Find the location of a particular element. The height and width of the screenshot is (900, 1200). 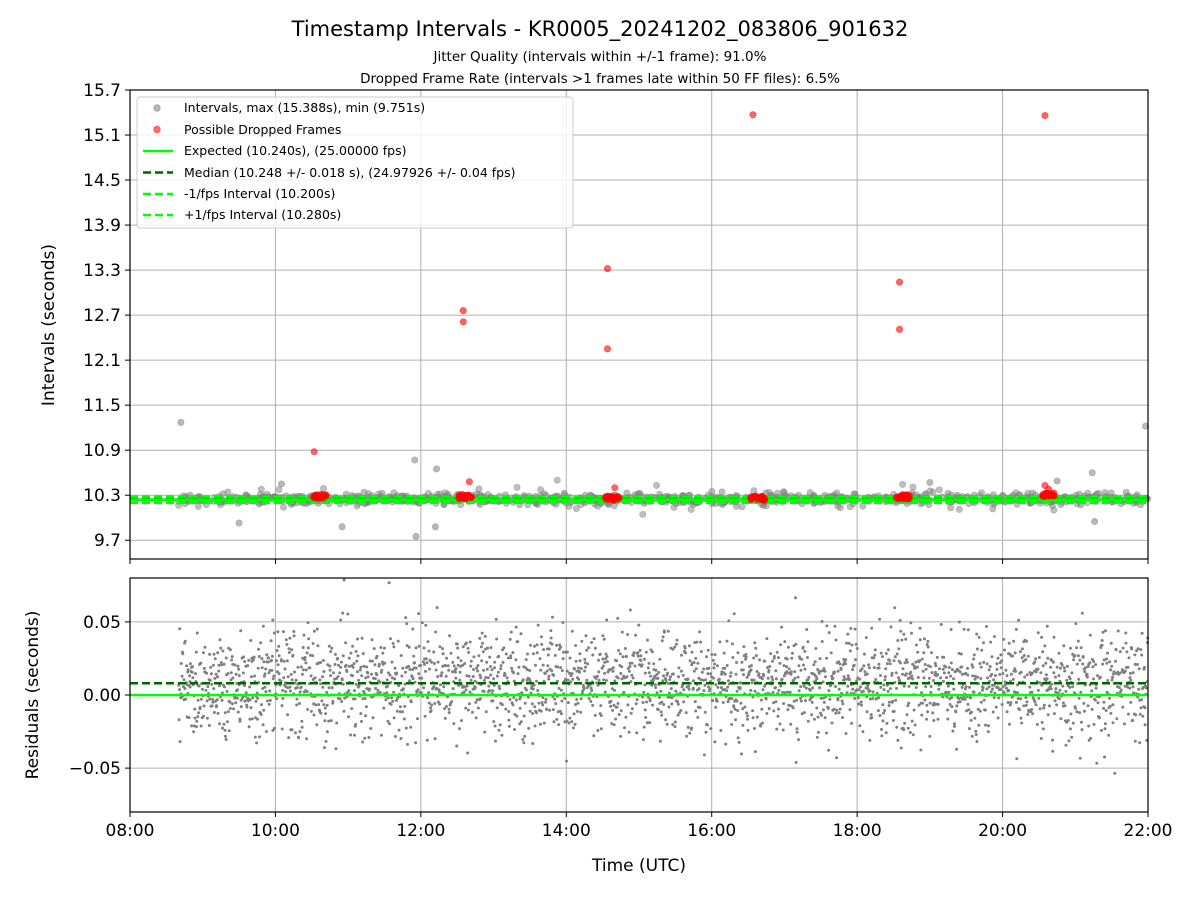

residuals-y-tick-label: 0.00 is located at coordinates (102, 696).